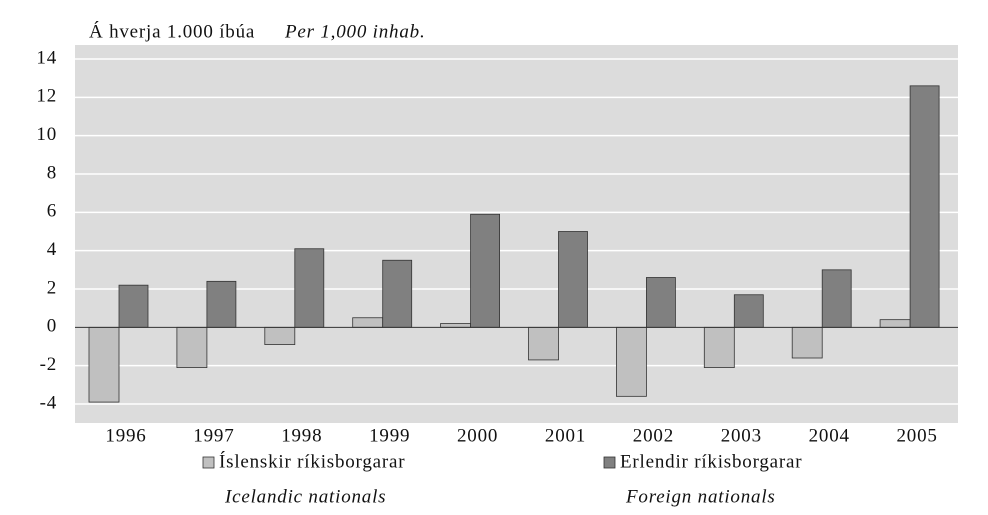 The height and width of the screenshot is (515, 988). I want to click on y-tick-label: 14, so click(46, 57).